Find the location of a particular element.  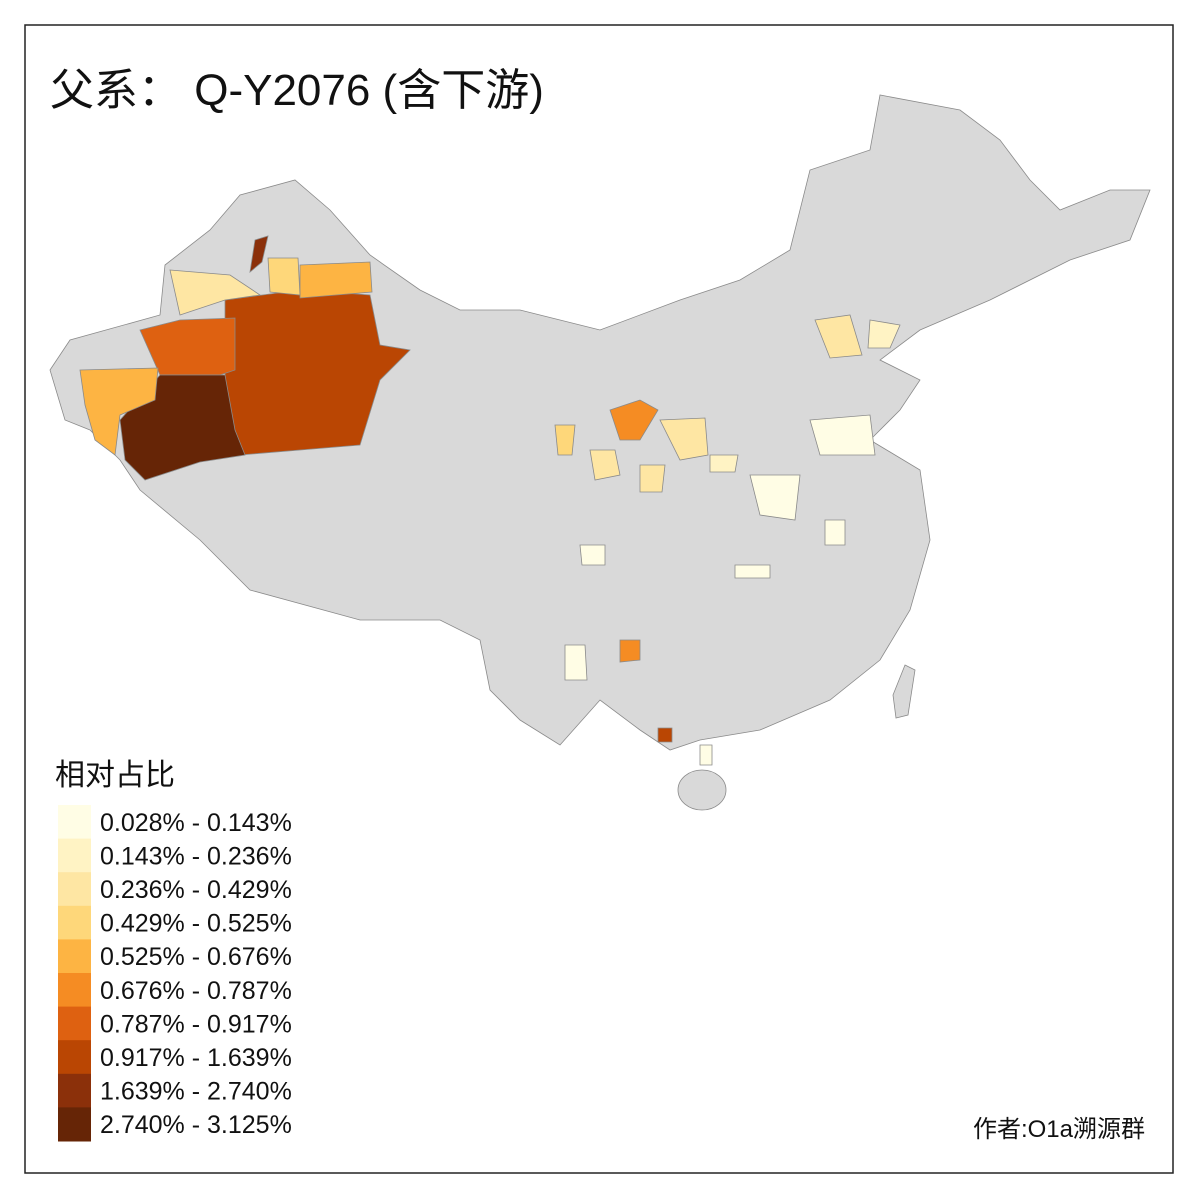

legend-label: 0.236% - 0.429% is located at coordinates (196, 890).